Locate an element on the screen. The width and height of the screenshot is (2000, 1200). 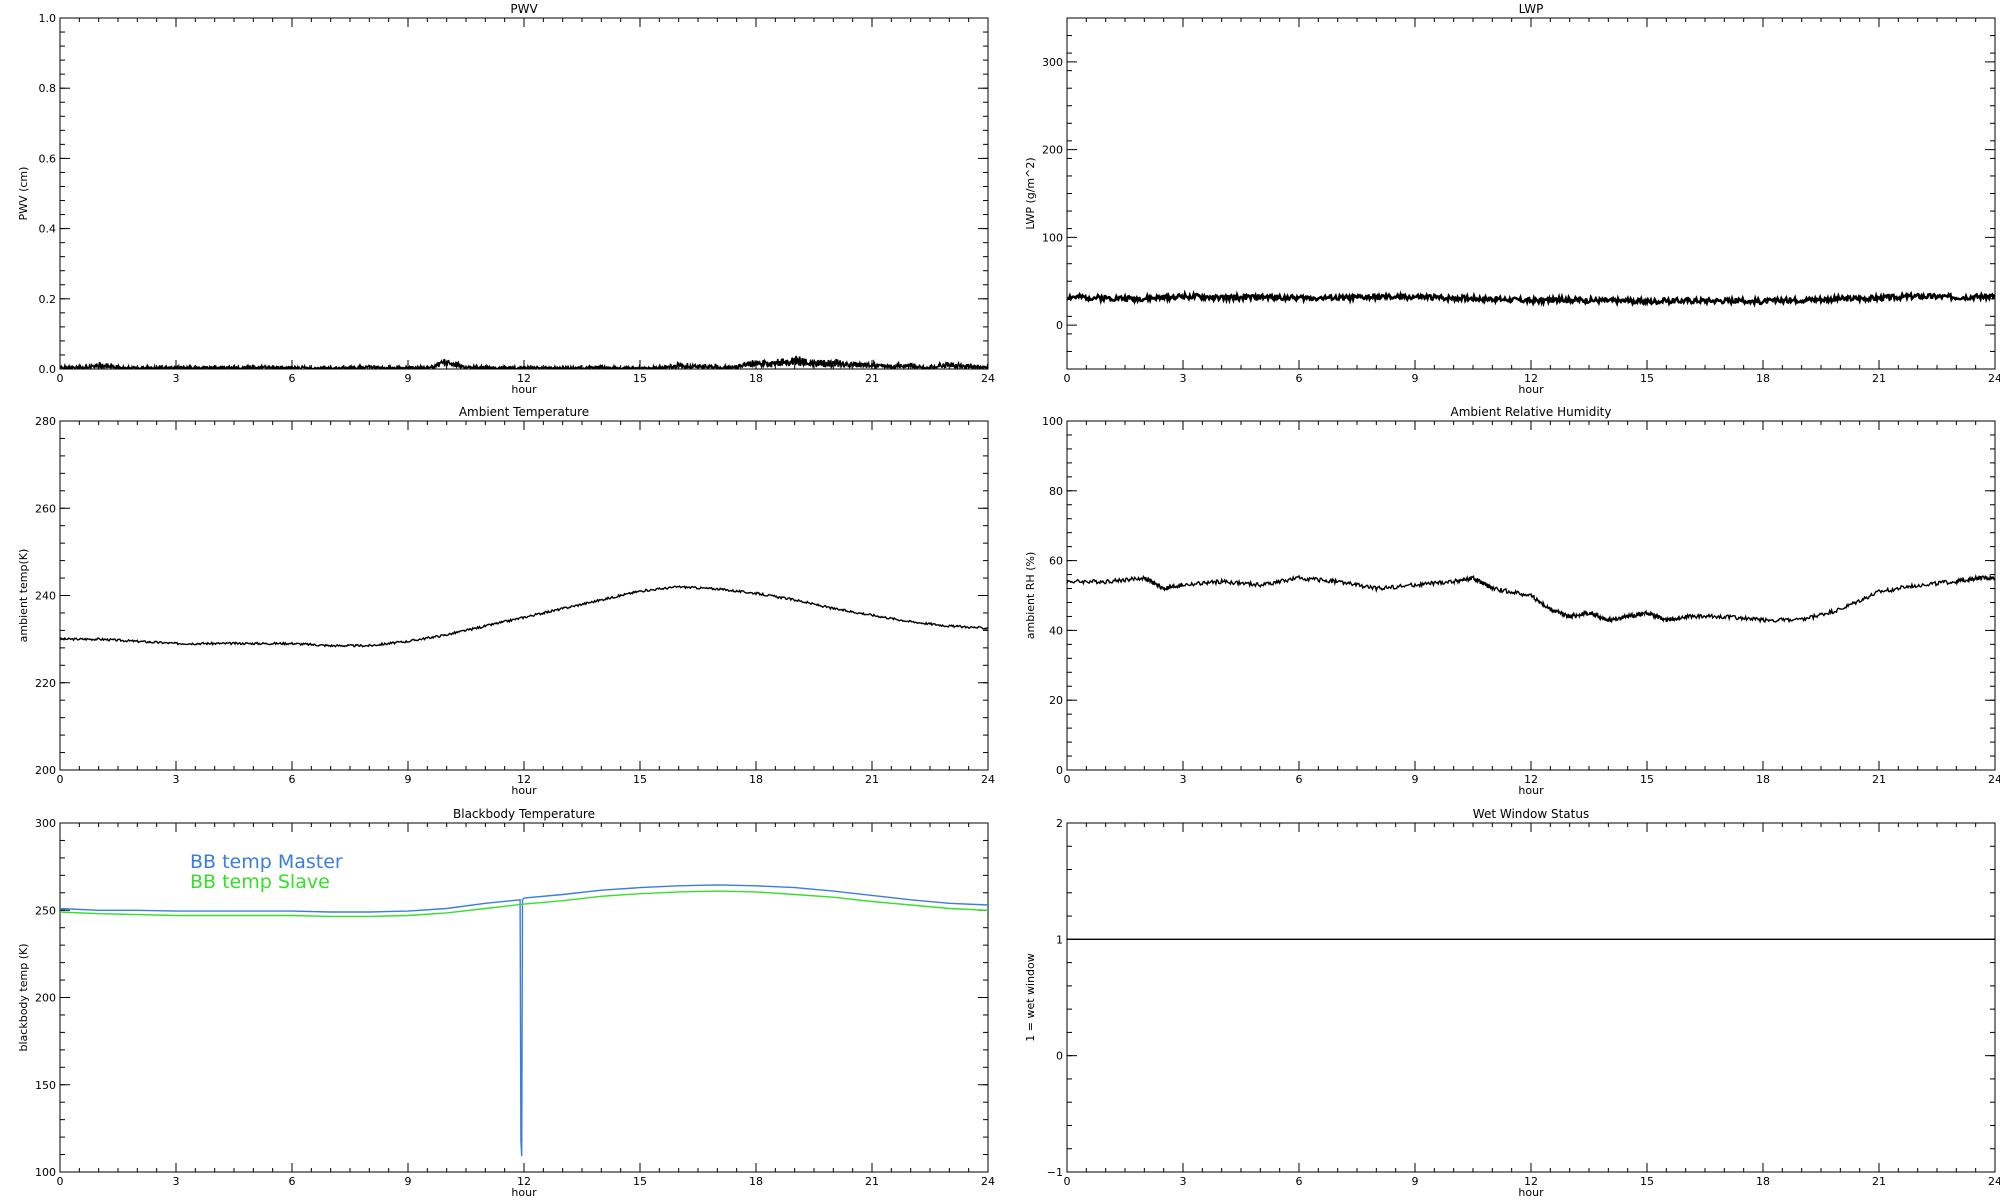
y-tick-label: 0.4 is located at coordinates (48, 229).